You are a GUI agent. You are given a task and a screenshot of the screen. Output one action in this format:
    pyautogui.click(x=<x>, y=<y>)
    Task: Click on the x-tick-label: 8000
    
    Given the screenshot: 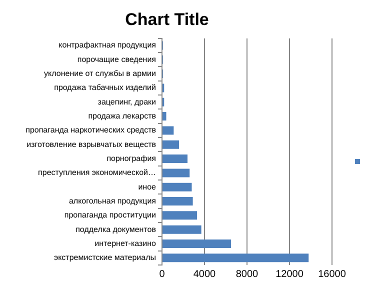 What is the action you would take?
    pyautogui.click(x=247, y=274)
    